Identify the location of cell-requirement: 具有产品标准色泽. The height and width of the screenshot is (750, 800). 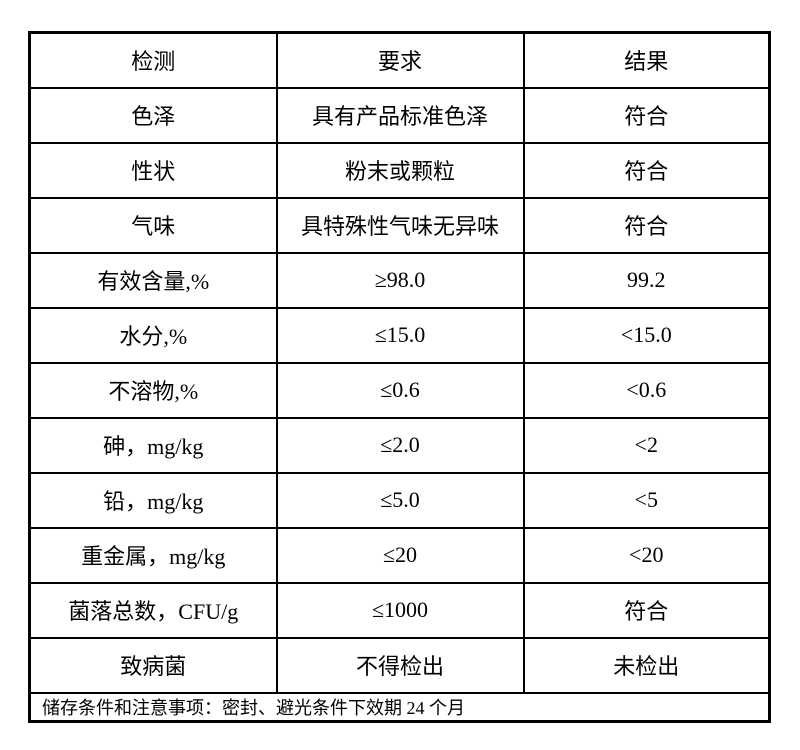
(400, 115).